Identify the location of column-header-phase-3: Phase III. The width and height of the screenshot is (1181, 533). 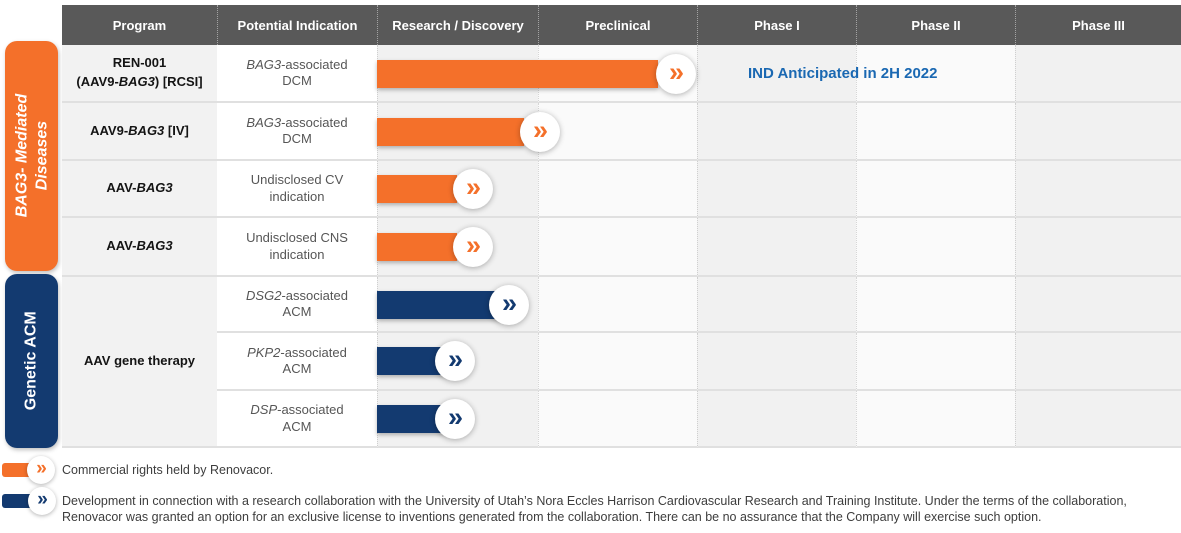
(1098, 25).